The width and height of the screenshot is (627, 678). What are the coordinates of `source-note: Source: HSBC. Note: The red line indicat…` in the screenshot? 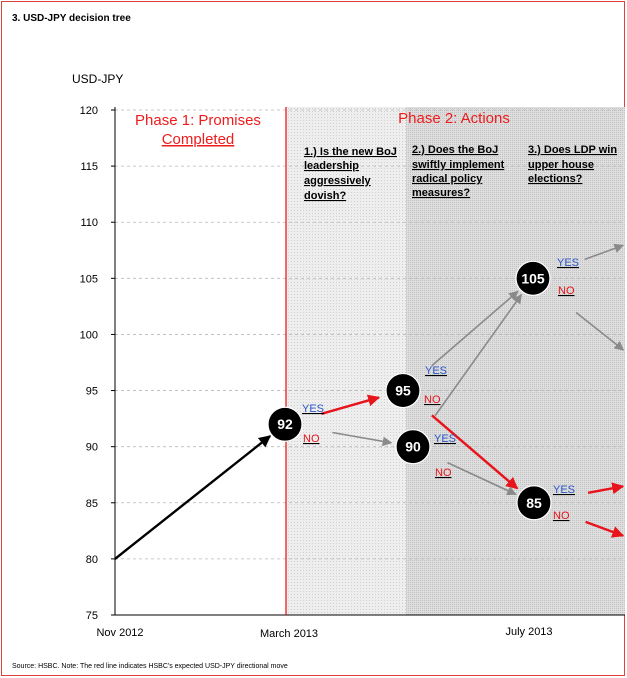 It's located at (150, 666).